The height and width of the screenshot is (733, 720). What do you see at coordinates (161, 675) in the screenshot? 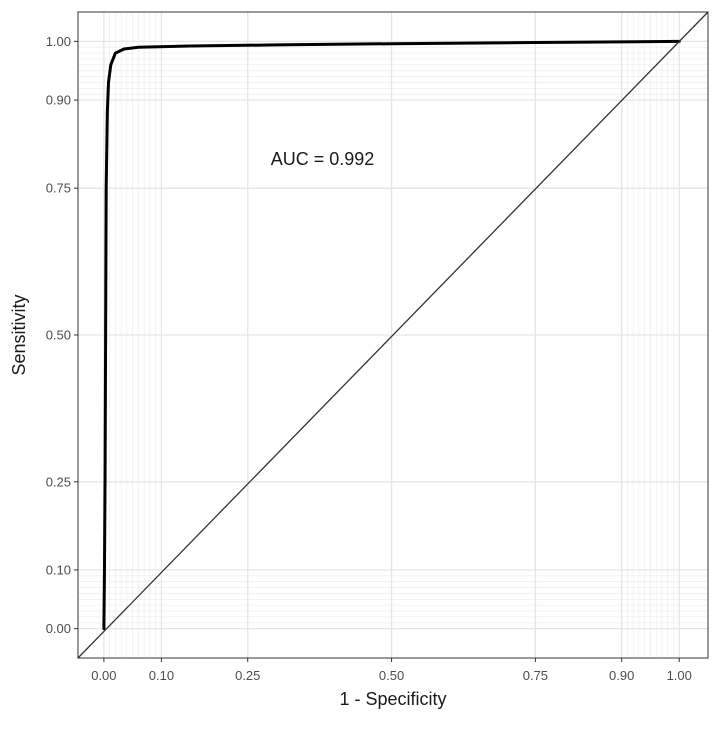
I see `x-tick-label: 0.10` at bounding box center [161, 675].